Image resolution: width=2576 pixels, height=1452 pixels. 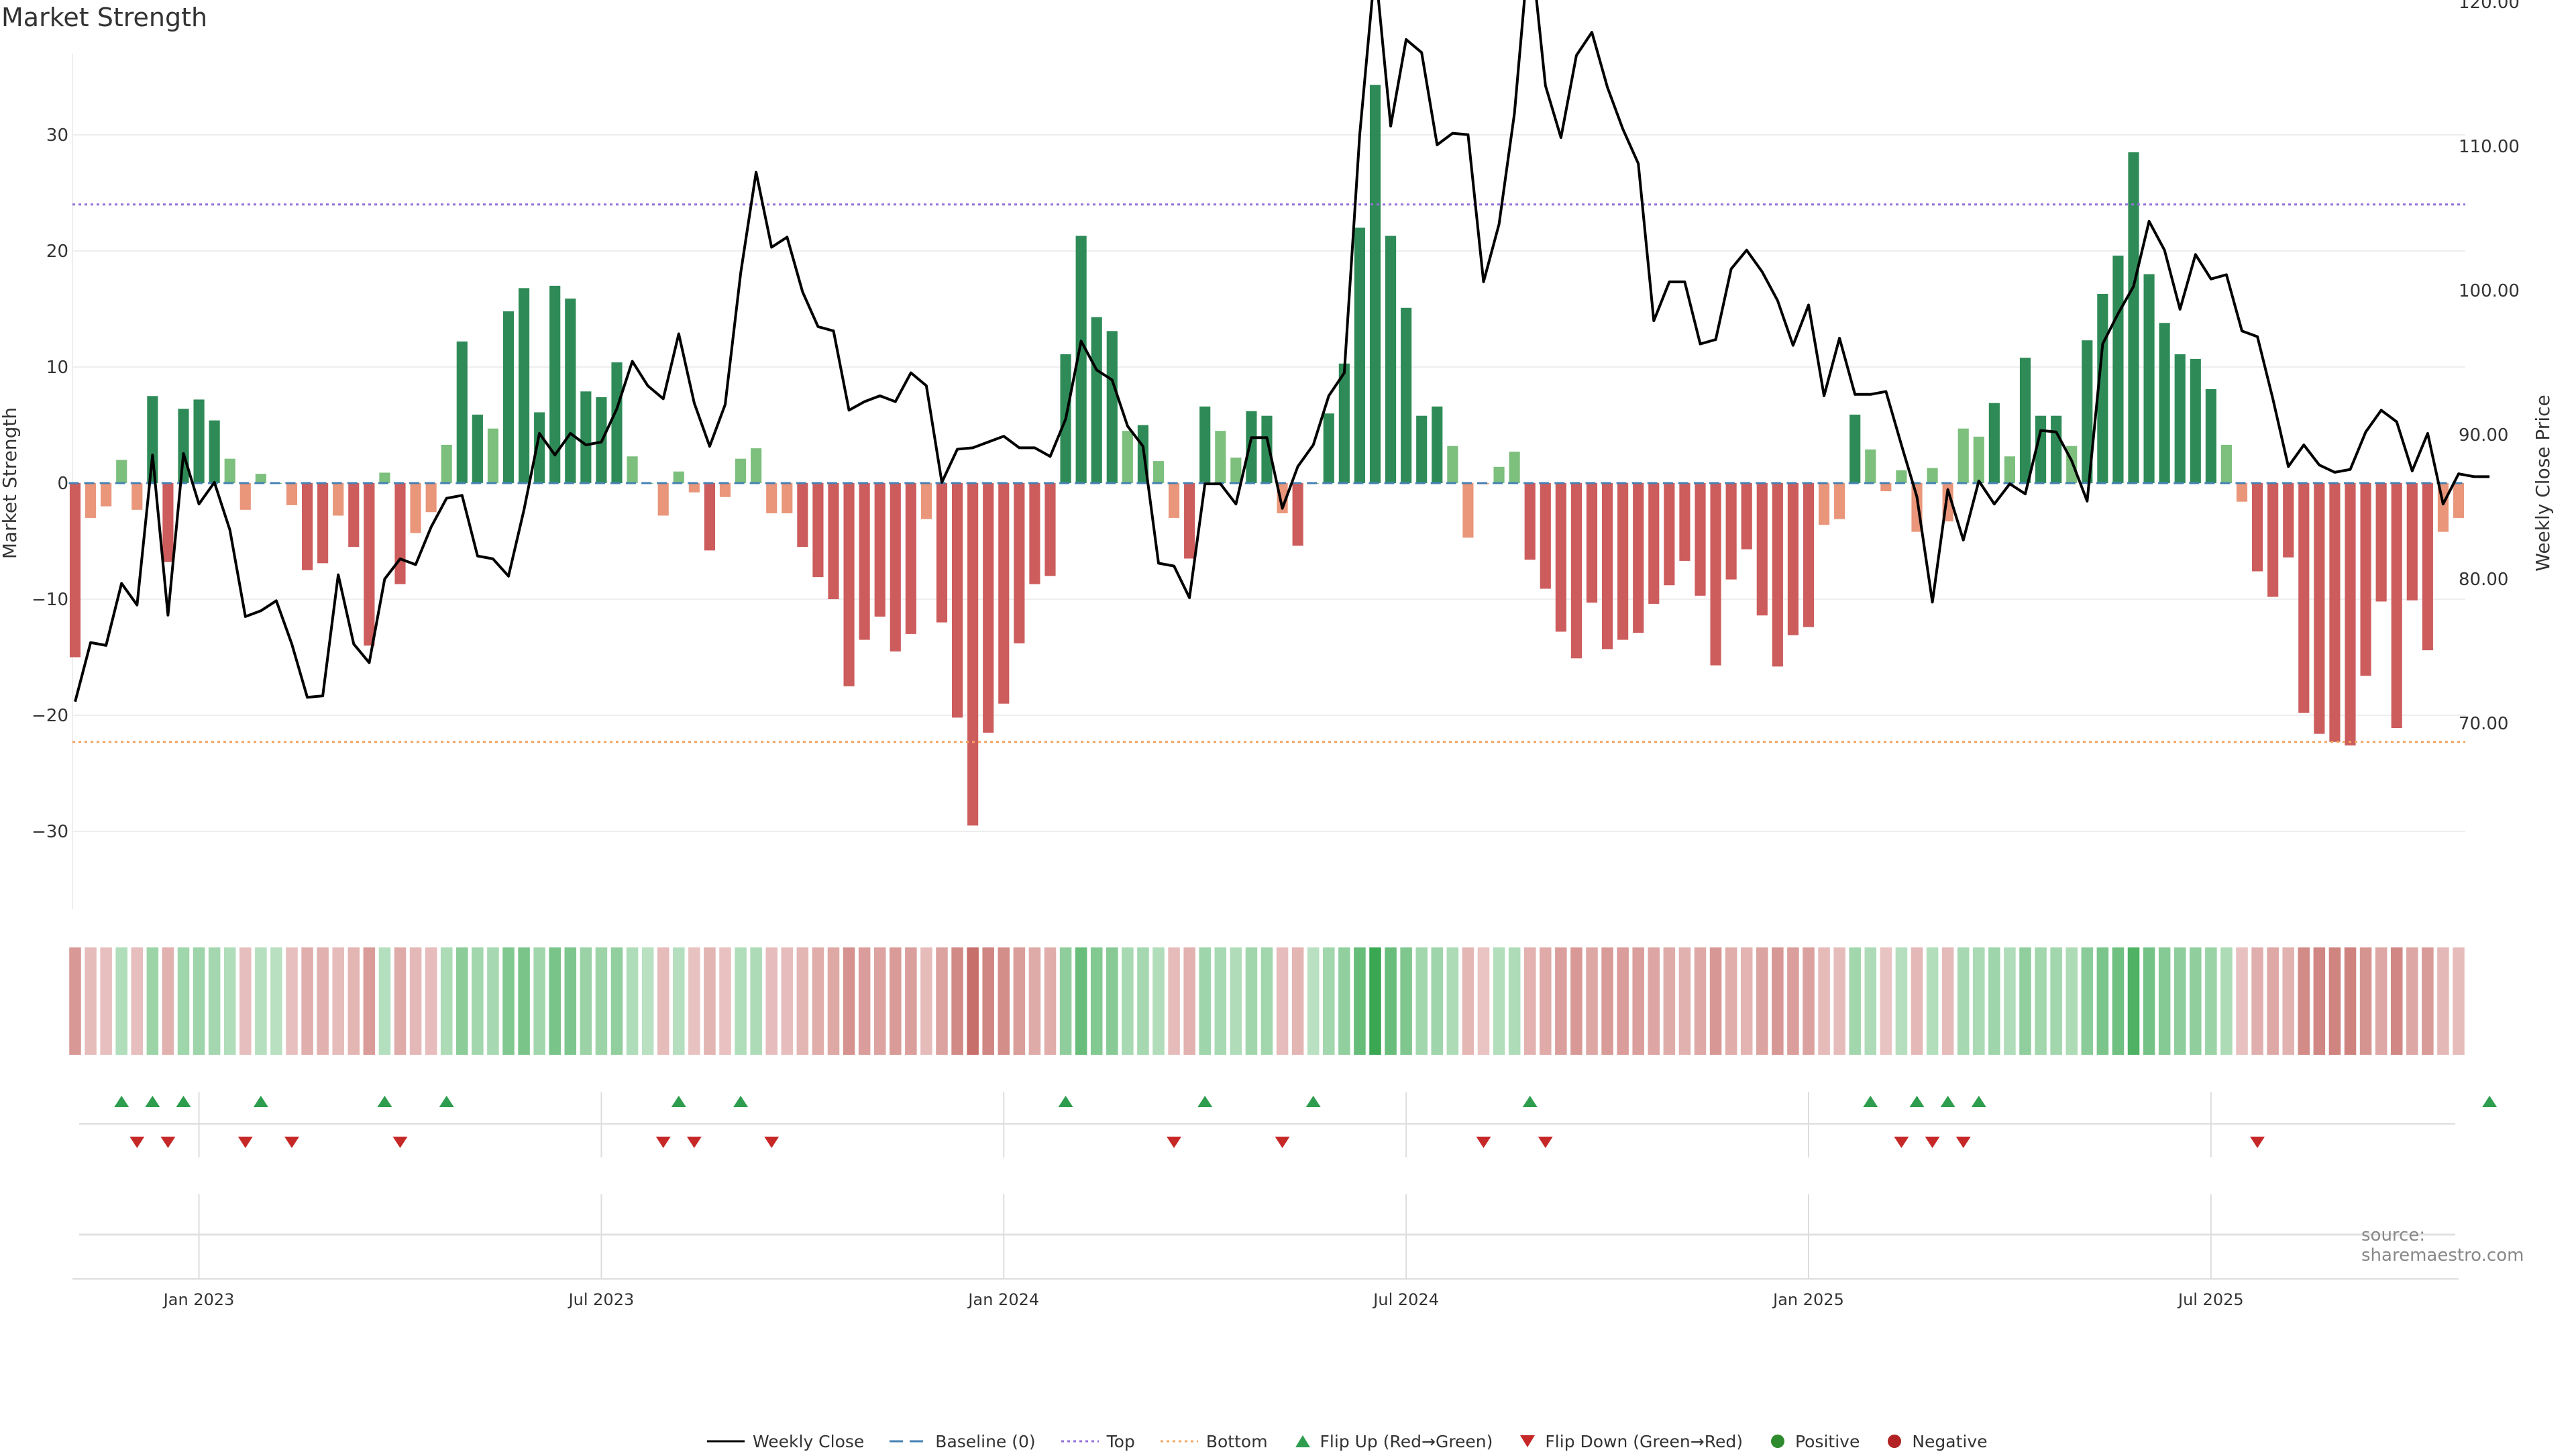 What do you see at coordinates (2483, 724) in the screenshot?
I see `y2-tick-label: 70.00` at bounding box center [2483, 724].